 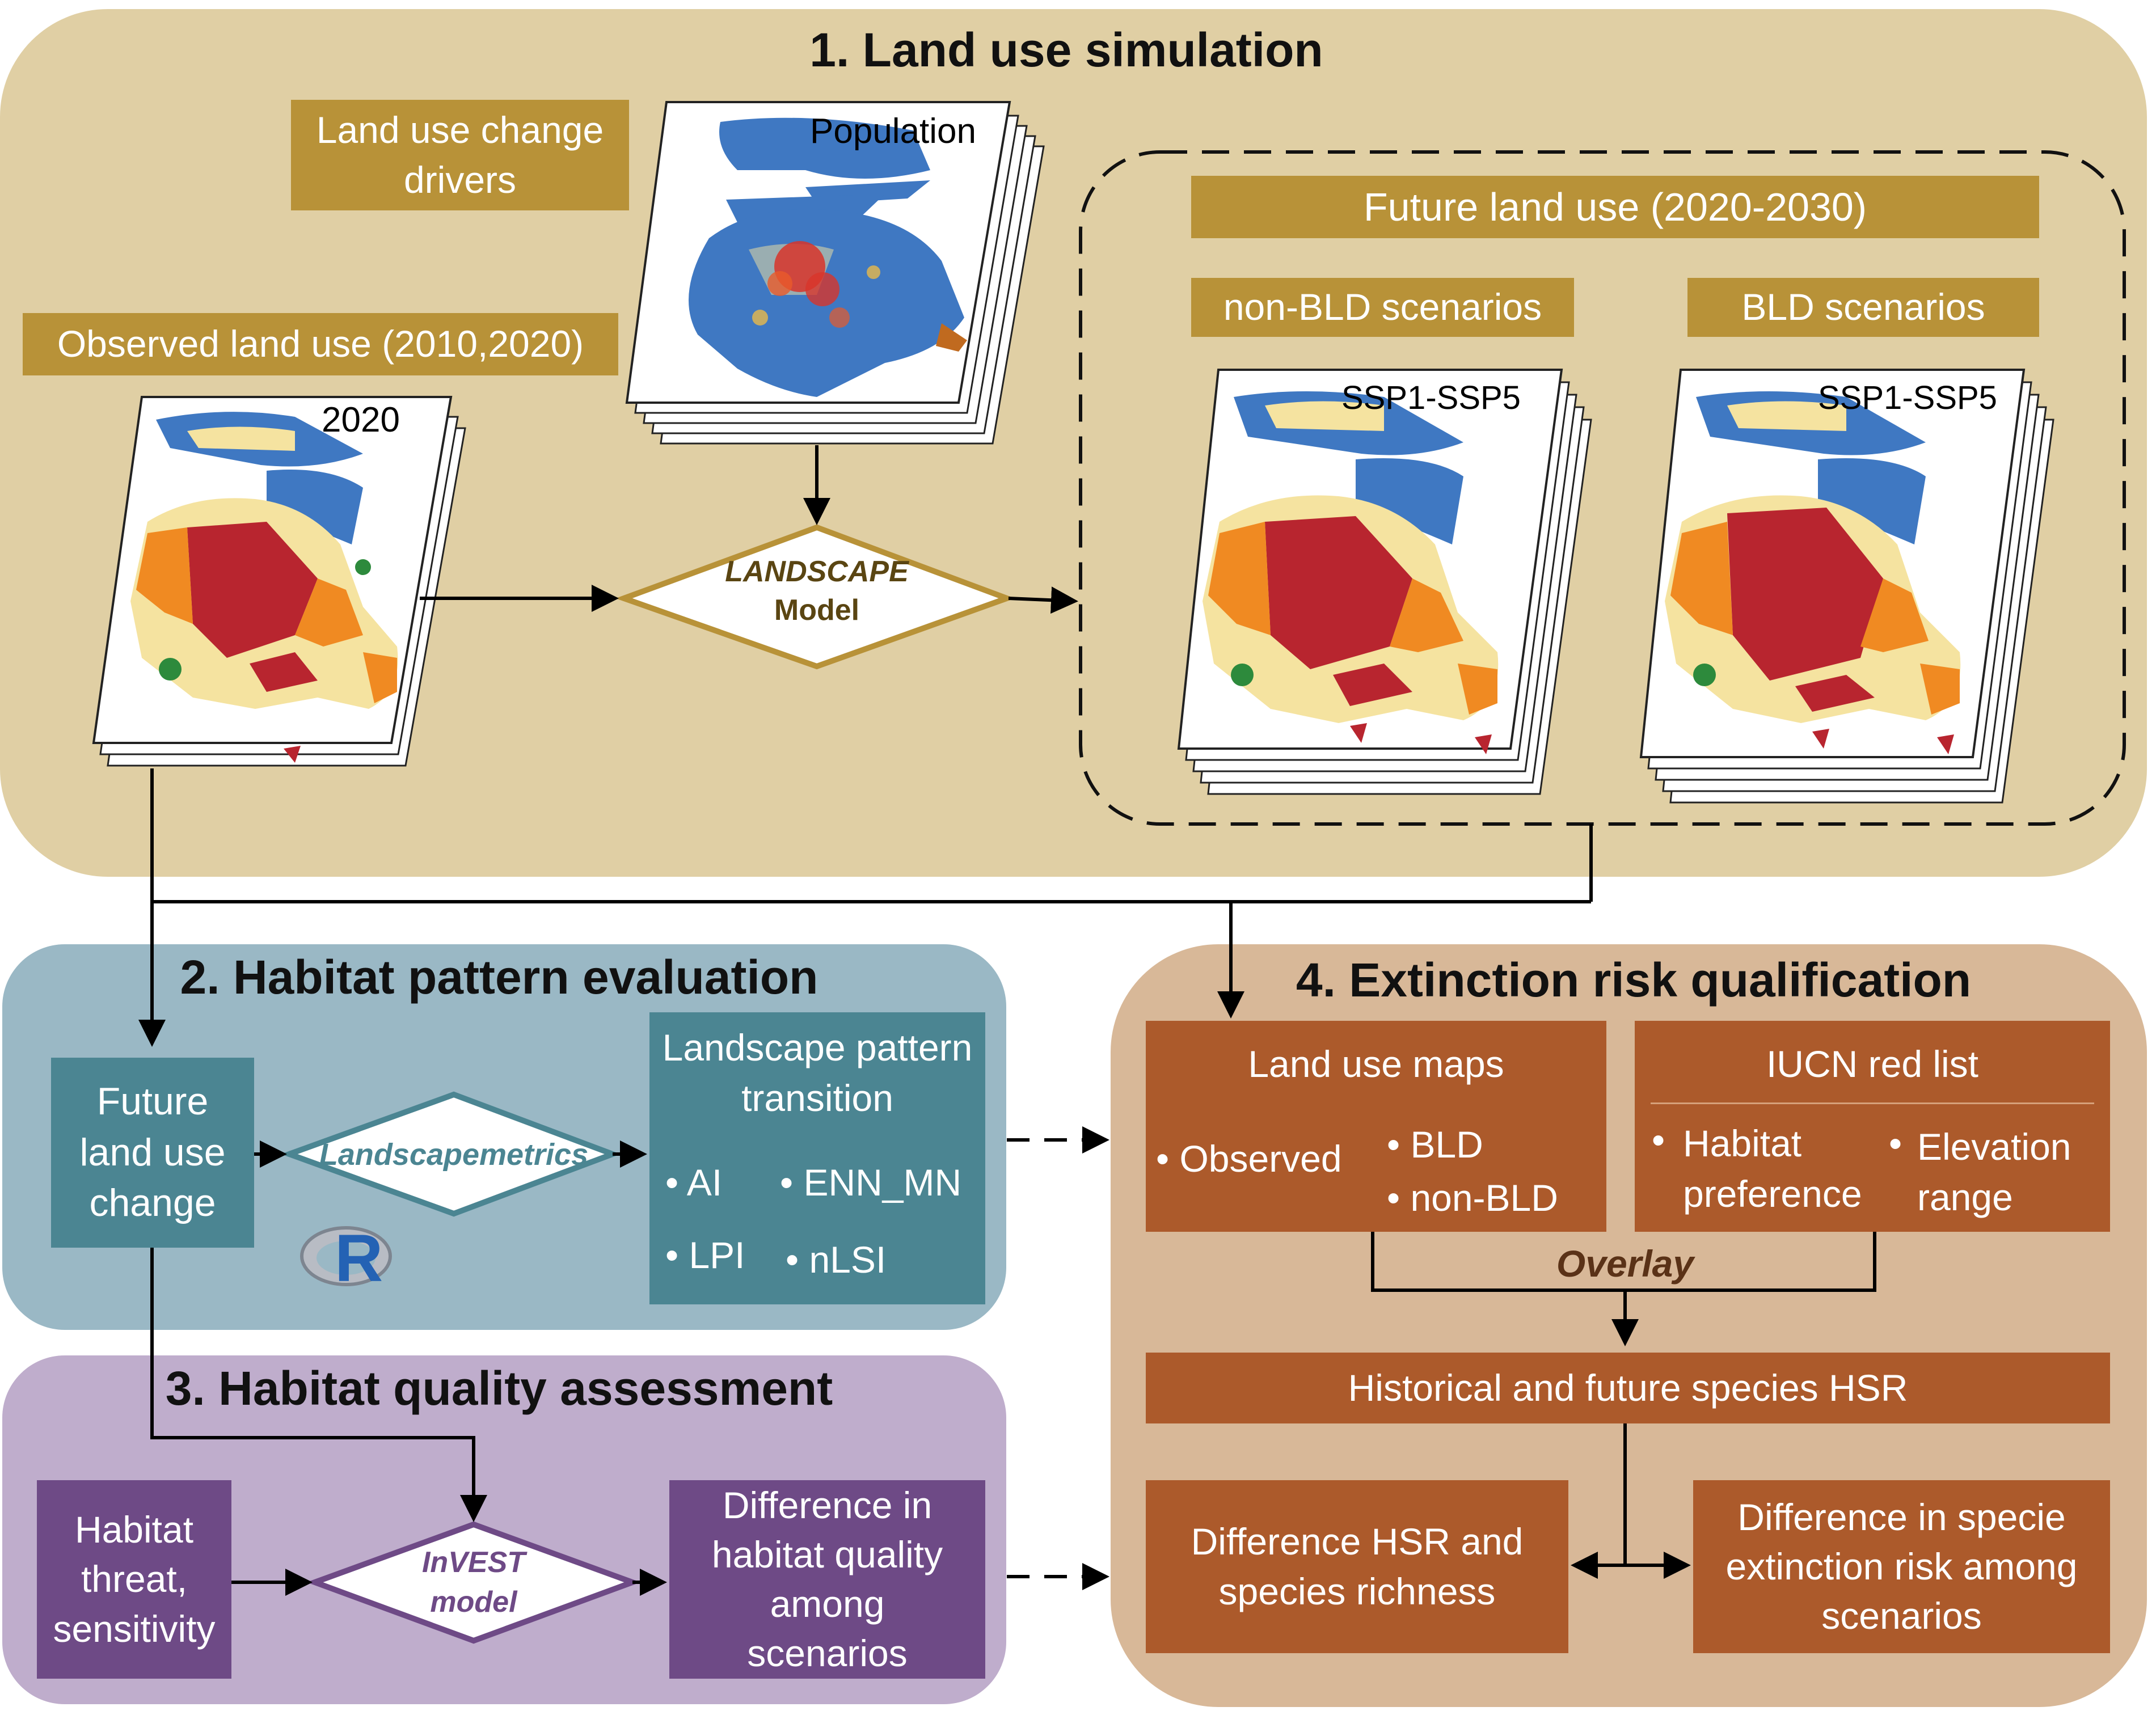 What do you see at coordinates (473, 1562) in the screenshot?
I see `invest-line1: InVEST` at bounding box center [473, 1562].